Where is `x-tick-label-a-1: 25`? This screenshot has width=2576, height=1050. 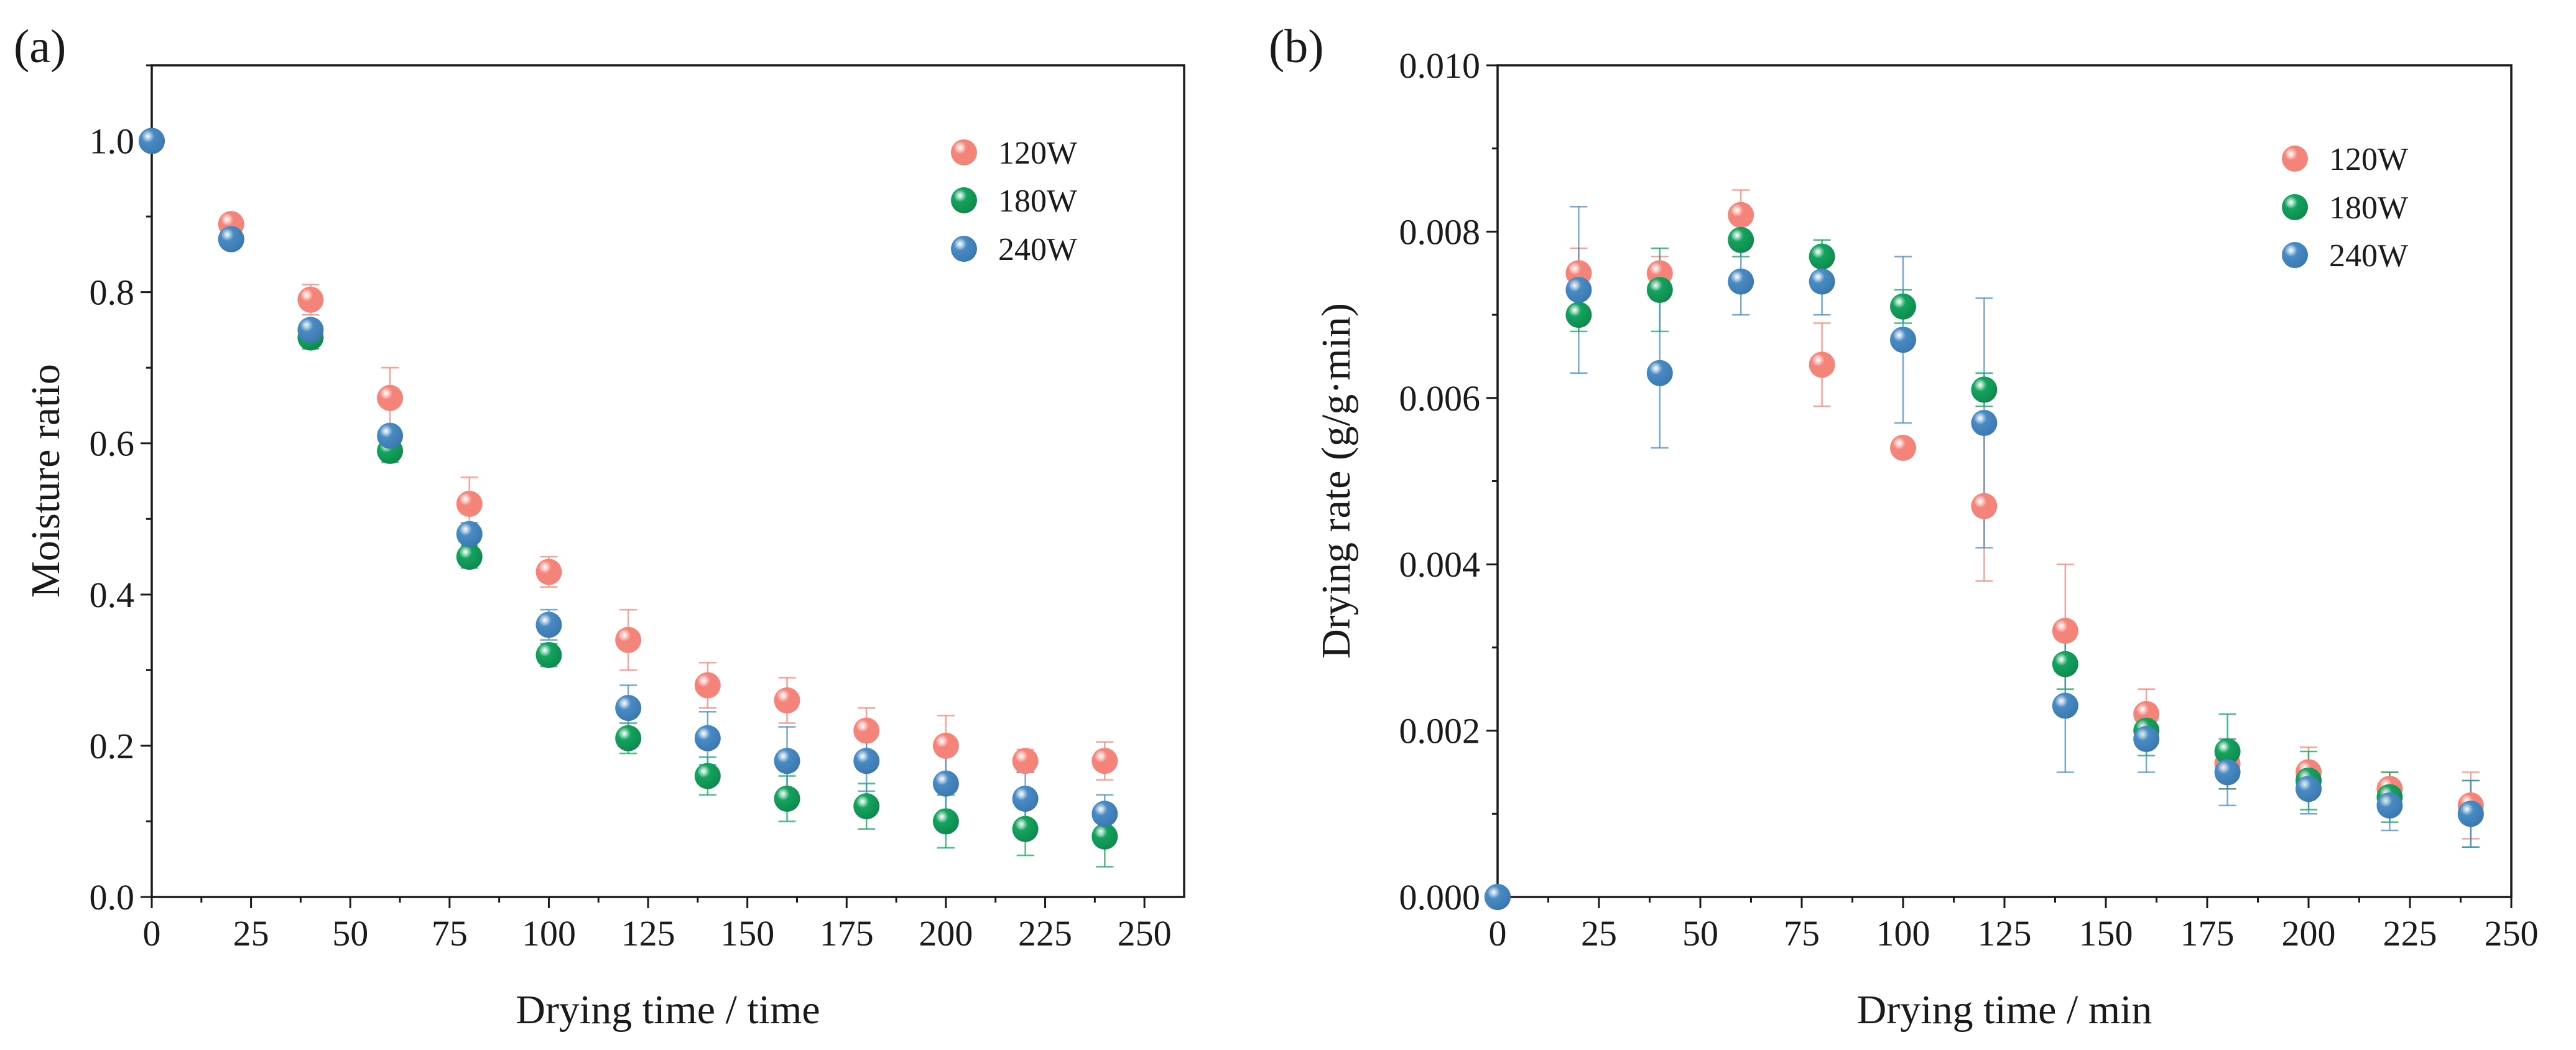 x-tick-label-a-1: 25 is located at coordinates (251, 933).